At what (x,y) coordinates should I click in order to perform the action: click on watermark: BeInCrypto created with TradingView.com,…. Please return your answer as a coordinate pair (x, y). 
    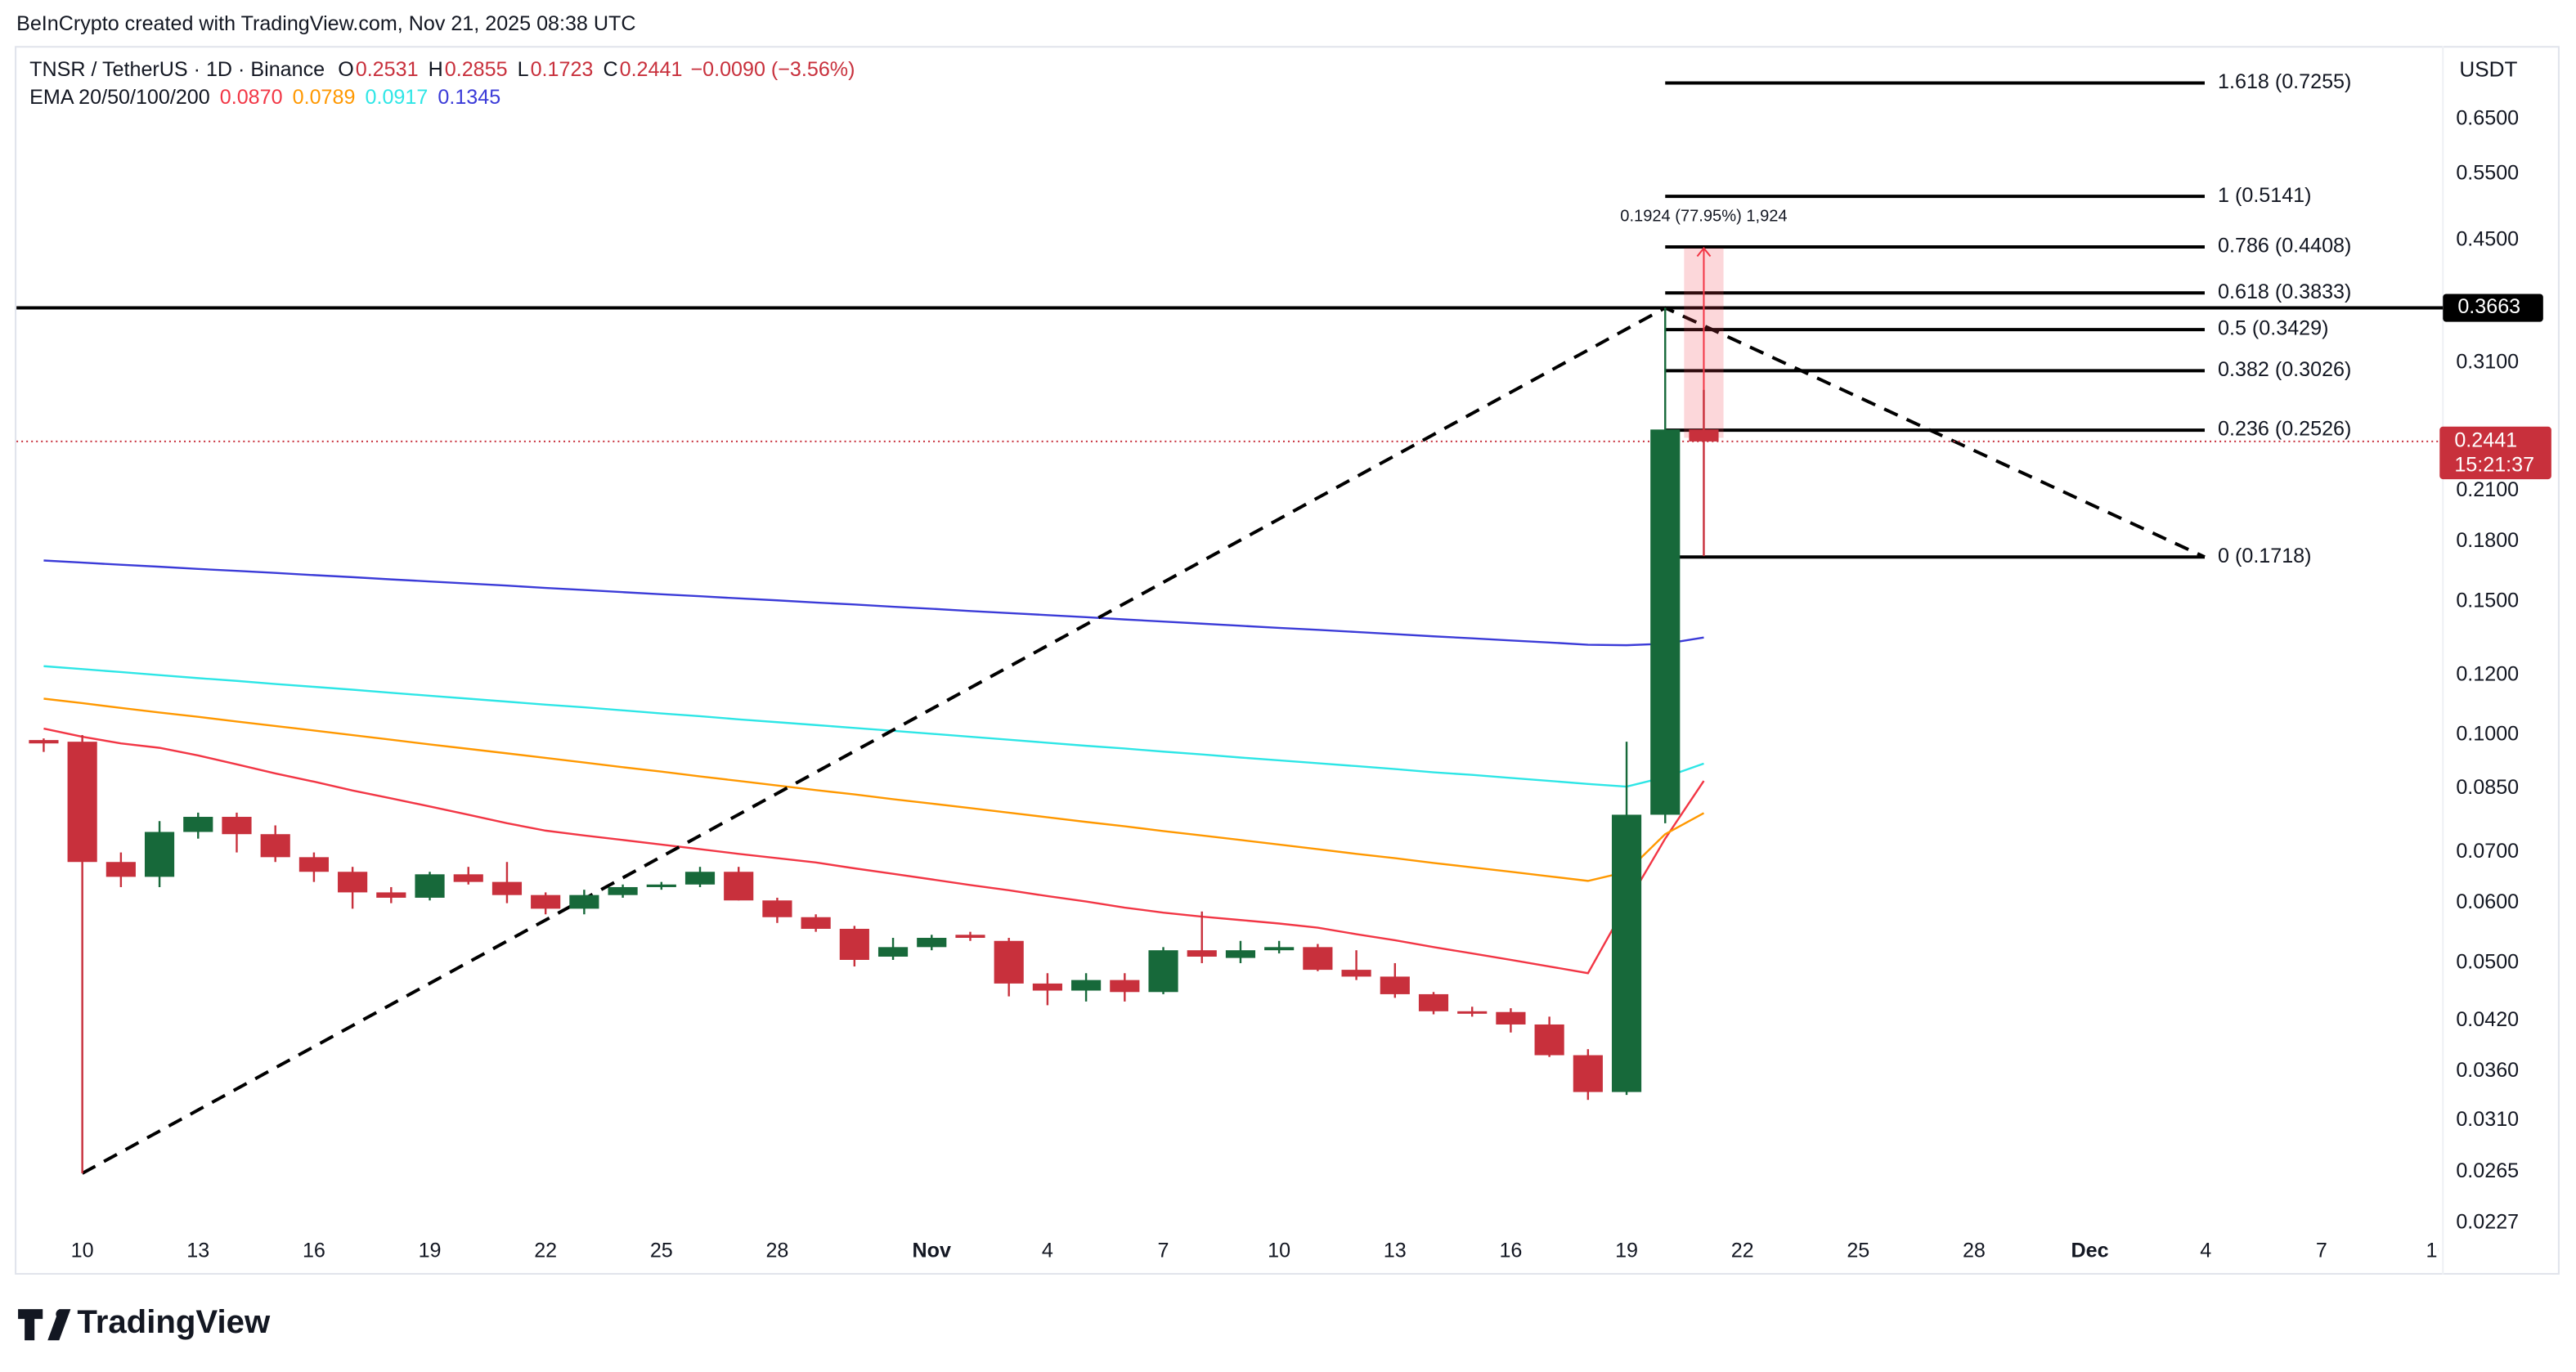
    Looking at the image, I should click on (325, 23).